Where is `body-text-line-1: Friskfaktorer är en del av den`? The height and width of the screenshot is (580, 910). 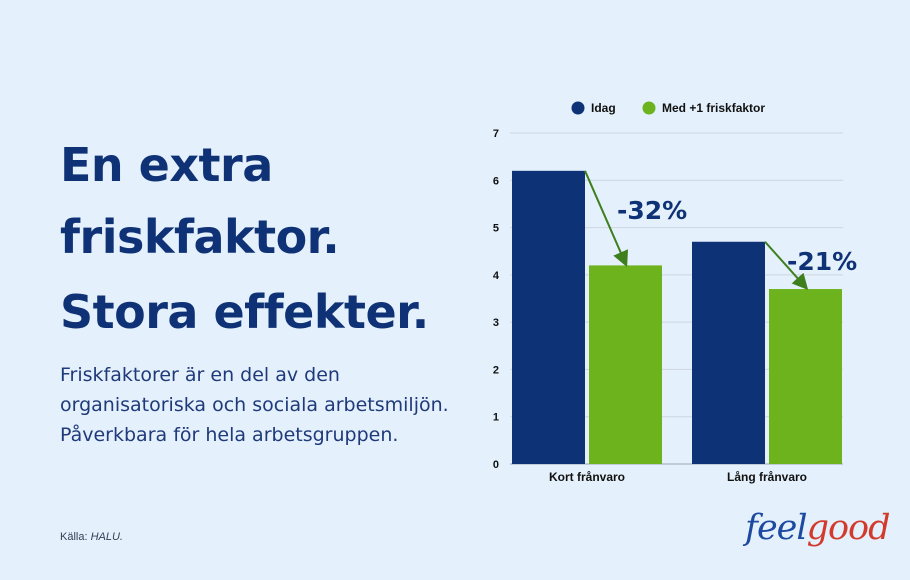 body-text-line-1: Friskfaktorer är en del av den is located at coordinates (200, 375).